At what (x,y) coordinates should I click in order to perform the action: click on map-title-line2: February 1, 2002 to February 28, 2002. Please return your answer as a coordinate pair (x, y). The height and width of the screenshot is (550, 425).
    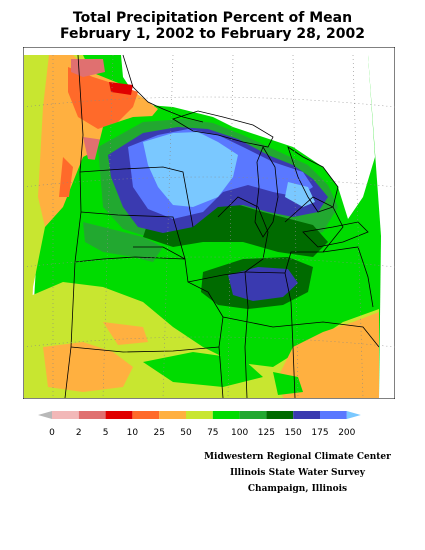
    Looking at the image, I should click on (212, 34).